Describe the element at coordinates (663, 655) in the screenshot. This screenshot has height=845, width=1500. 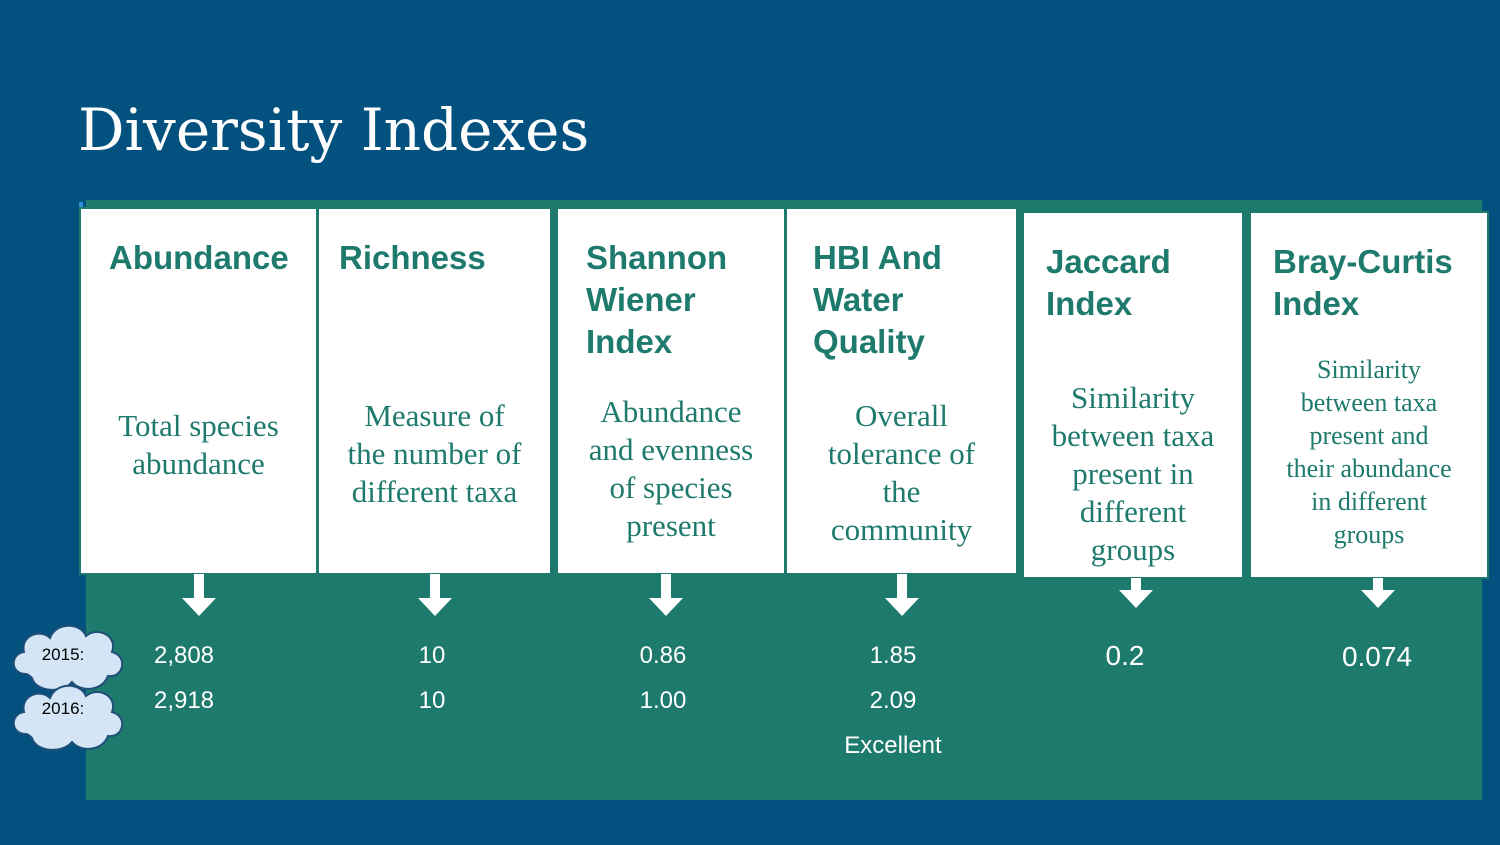
I see `shannon-2015-value: 0.86` at that location.